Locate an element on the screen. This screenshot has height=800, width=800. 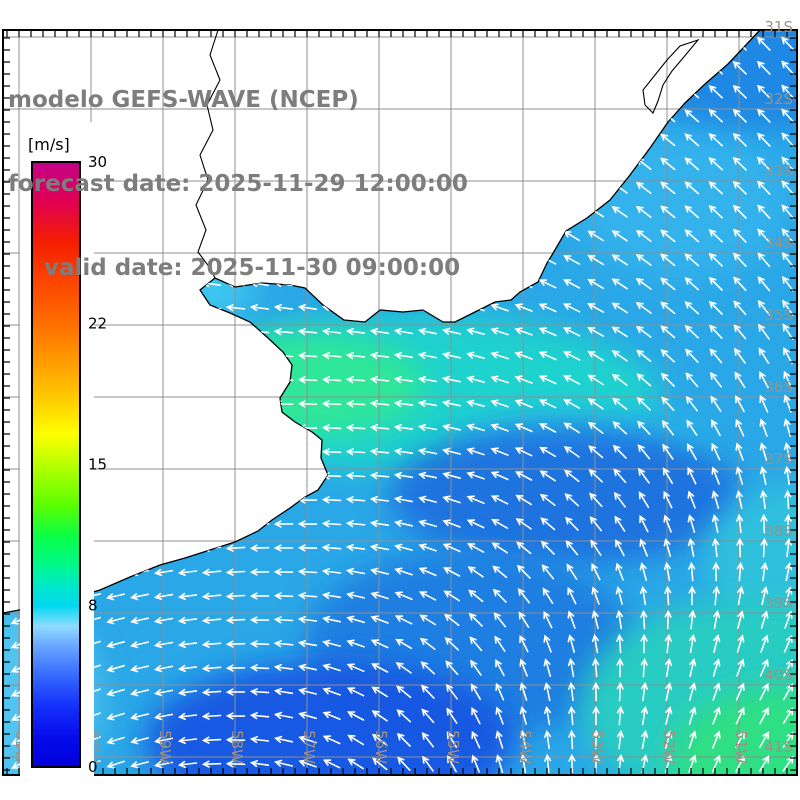
latitude-label: 41S is located at coordinates (778, 747).